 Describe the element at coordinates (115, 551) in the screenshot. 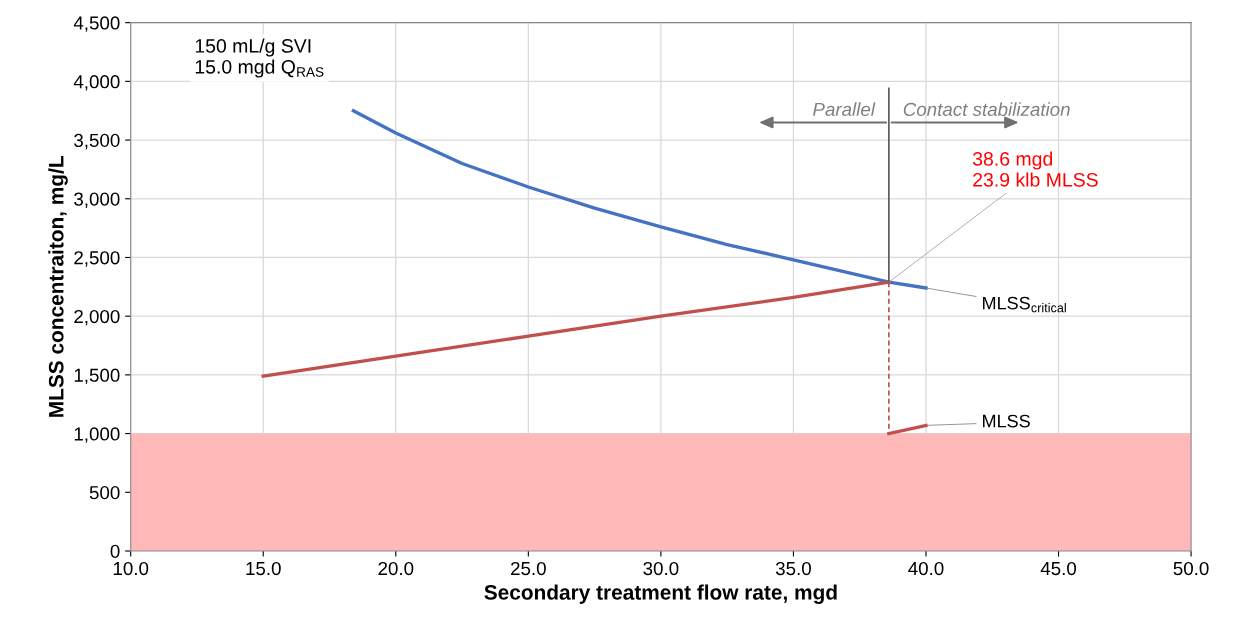

I see `y-tick-label: 0` at that location.